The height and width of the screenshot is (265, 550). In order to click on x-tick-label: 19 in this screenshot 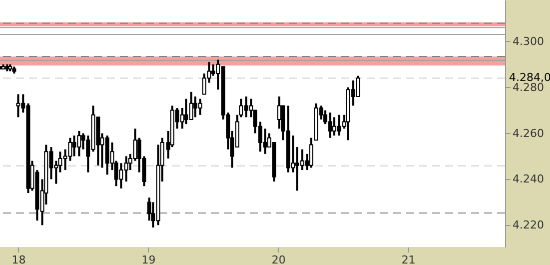, I will do `click(149, 259)`.